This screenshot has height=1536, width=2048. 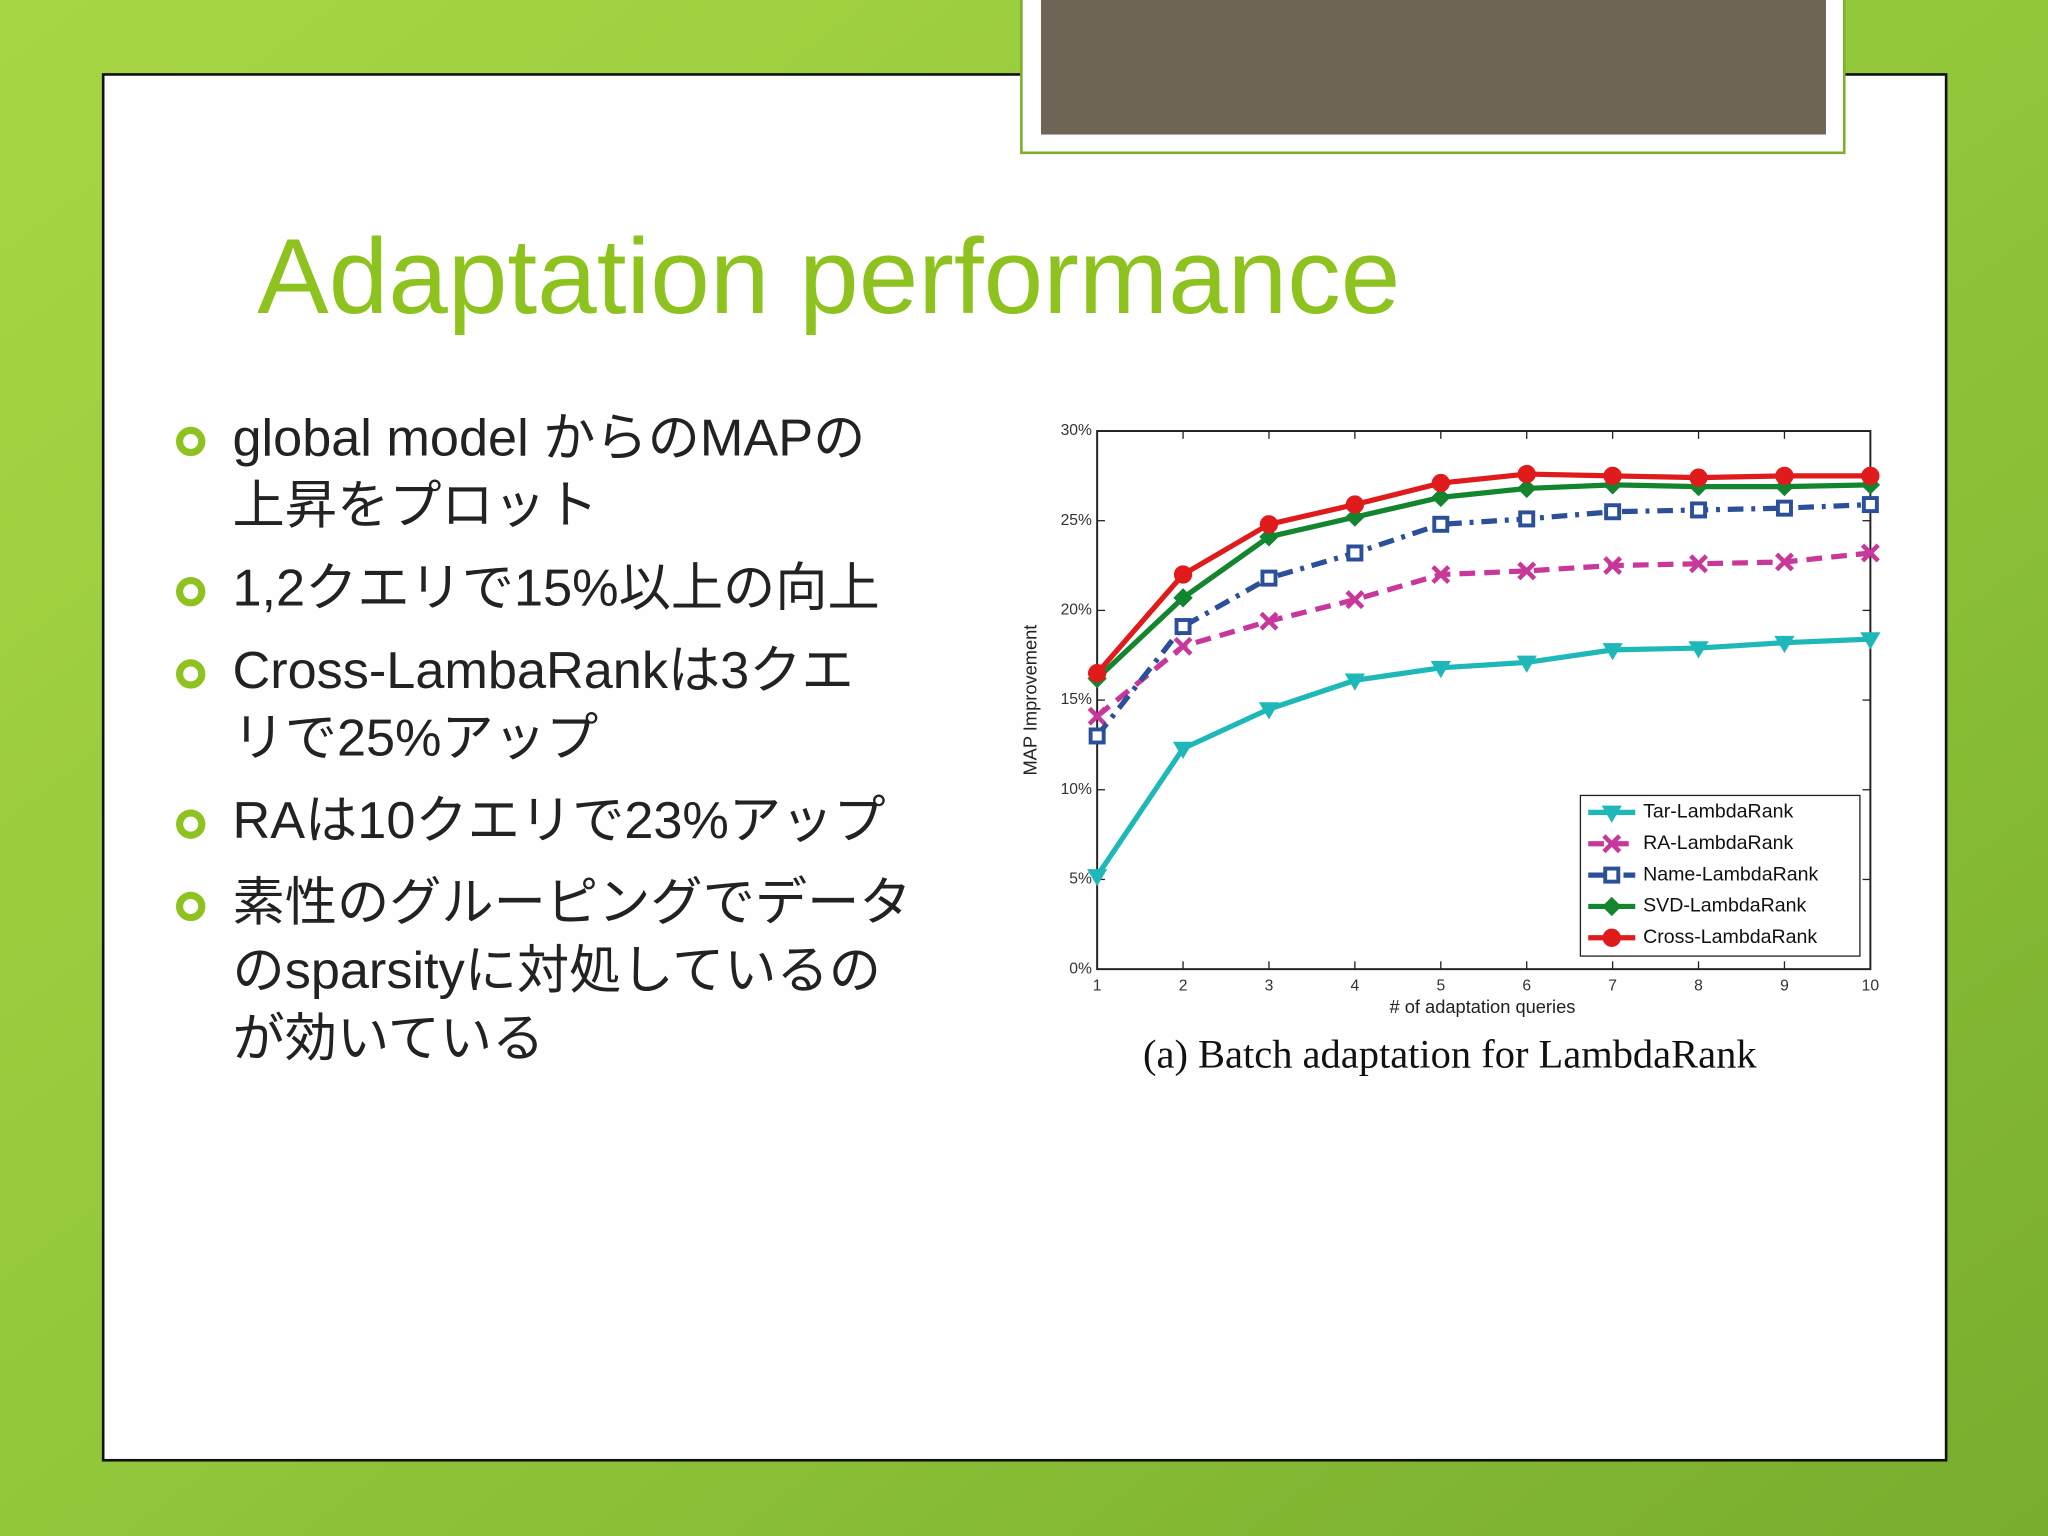 I want to click on y-tick-label: 5%, so click(x=1080, y=879).